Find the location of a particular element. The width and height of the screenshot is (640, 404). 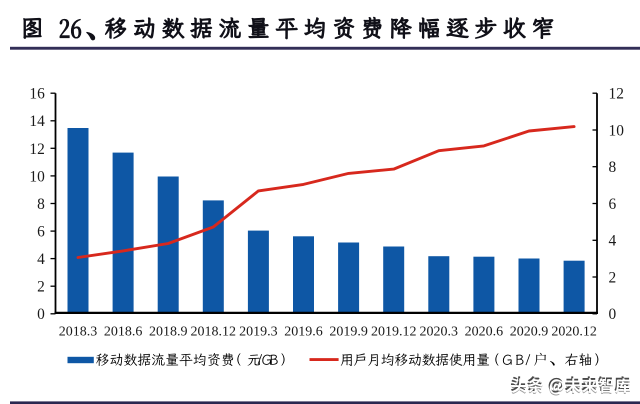

svg-text: 2020.6 is located at coordinates (484, 332).